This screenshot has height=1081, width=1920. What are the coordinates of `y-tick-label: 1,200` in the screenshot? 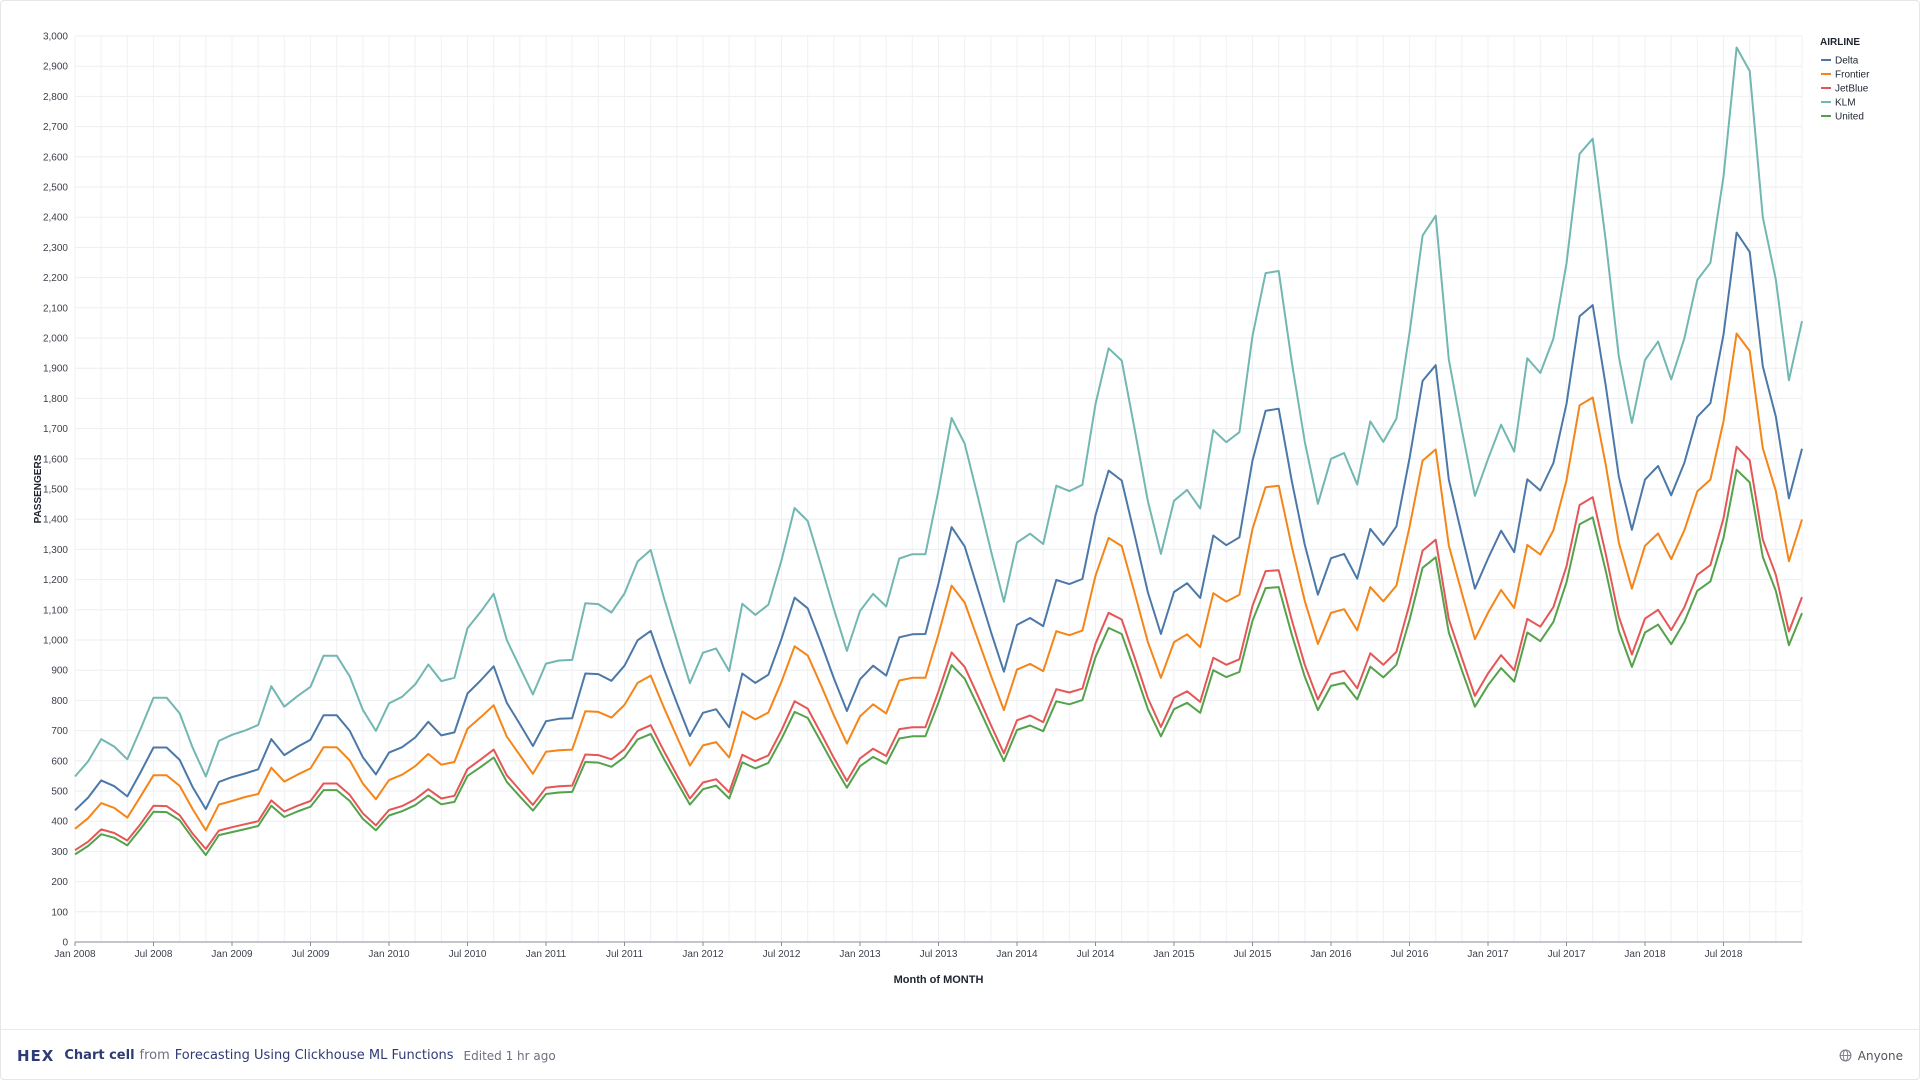 It's located at (55, 580).